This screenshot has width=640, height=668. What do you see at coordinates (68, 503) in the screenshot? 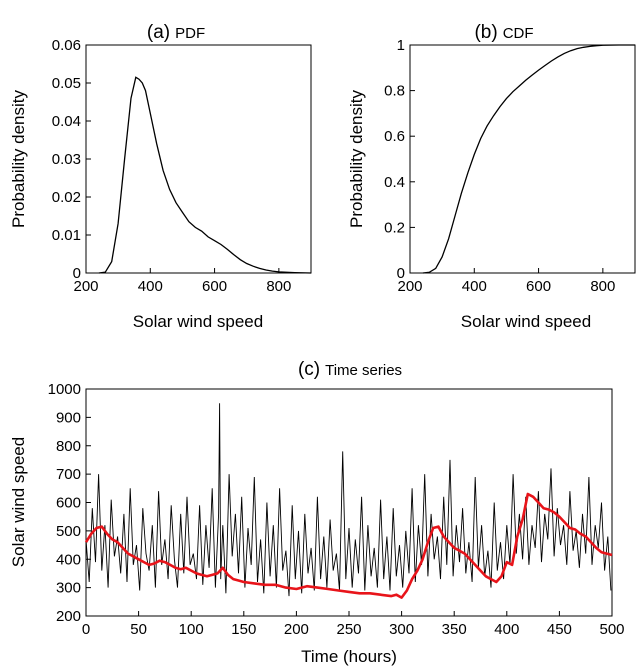
I see `panel-c-ytick-label: 600` at bounding box center [68, 503].